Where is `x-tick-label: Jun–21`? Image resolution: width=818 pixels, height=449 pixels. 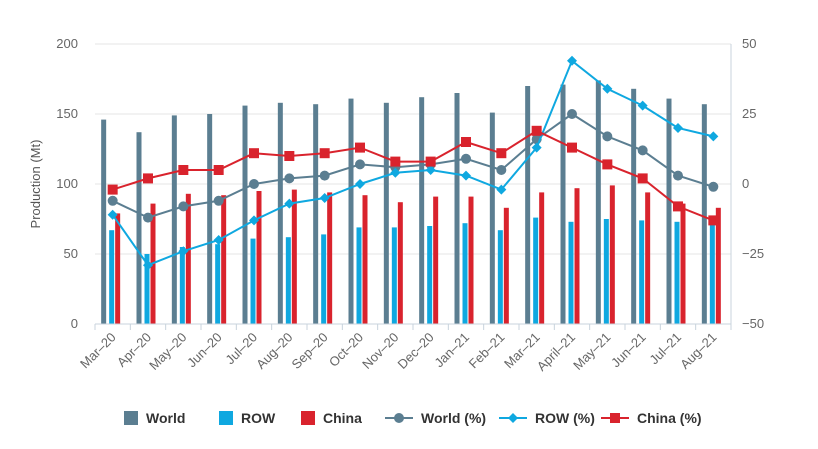 x-tick-label: Jun–21 is located at coordinates (628, 350).